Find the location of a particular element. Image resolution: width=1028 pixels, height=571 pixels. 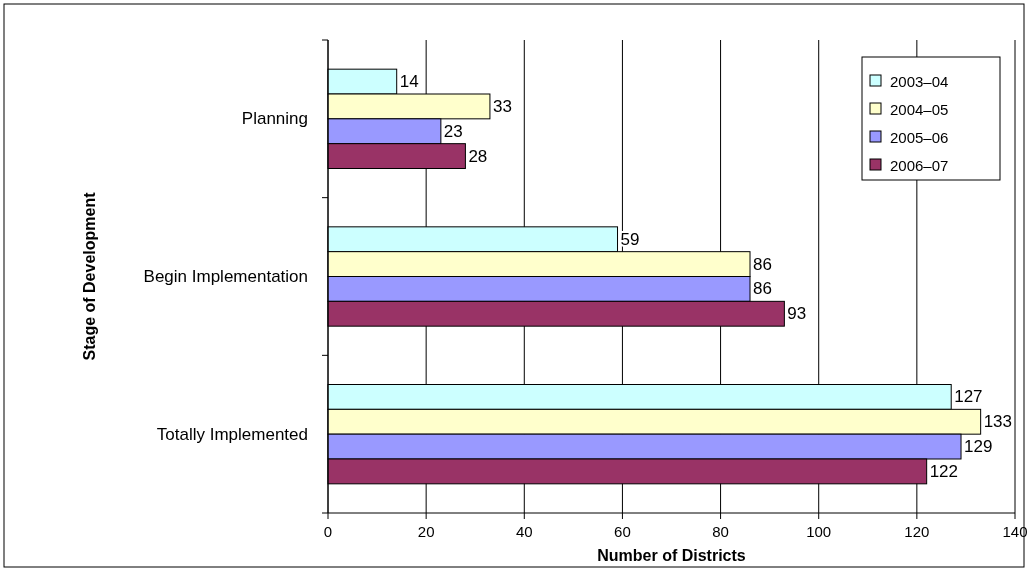

data-label: 14 is located at coordinates (409, 82).